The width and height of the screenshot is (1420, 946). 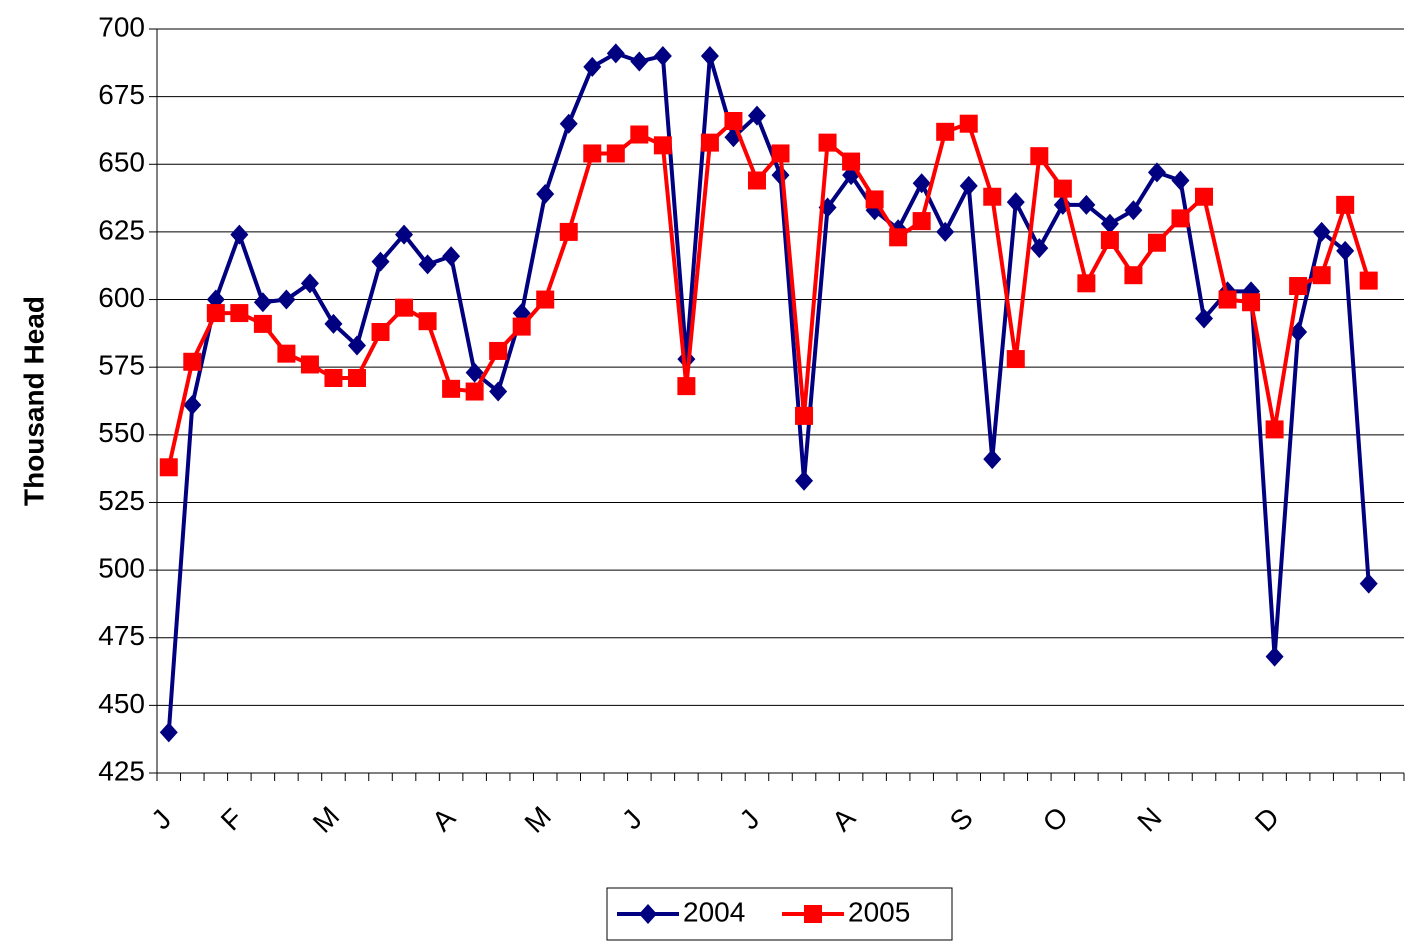 I want to click on x-tick-label: S, so click(x=961, y=819).